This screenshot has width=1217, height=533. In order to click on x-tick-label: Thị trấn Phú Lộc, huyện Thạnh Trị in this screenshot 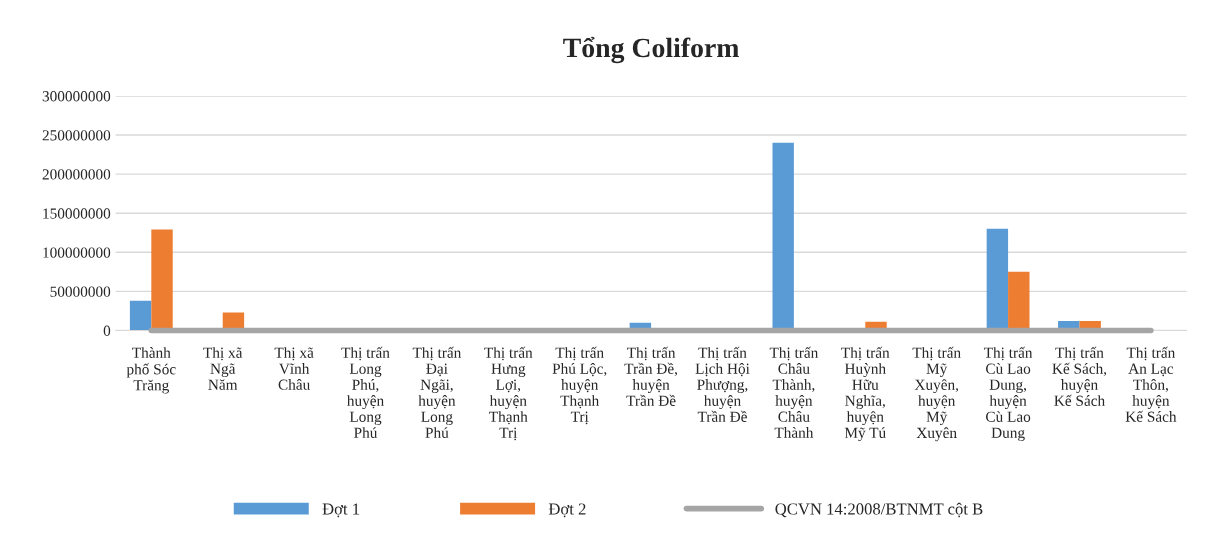, I will do `click(579, 385)`.